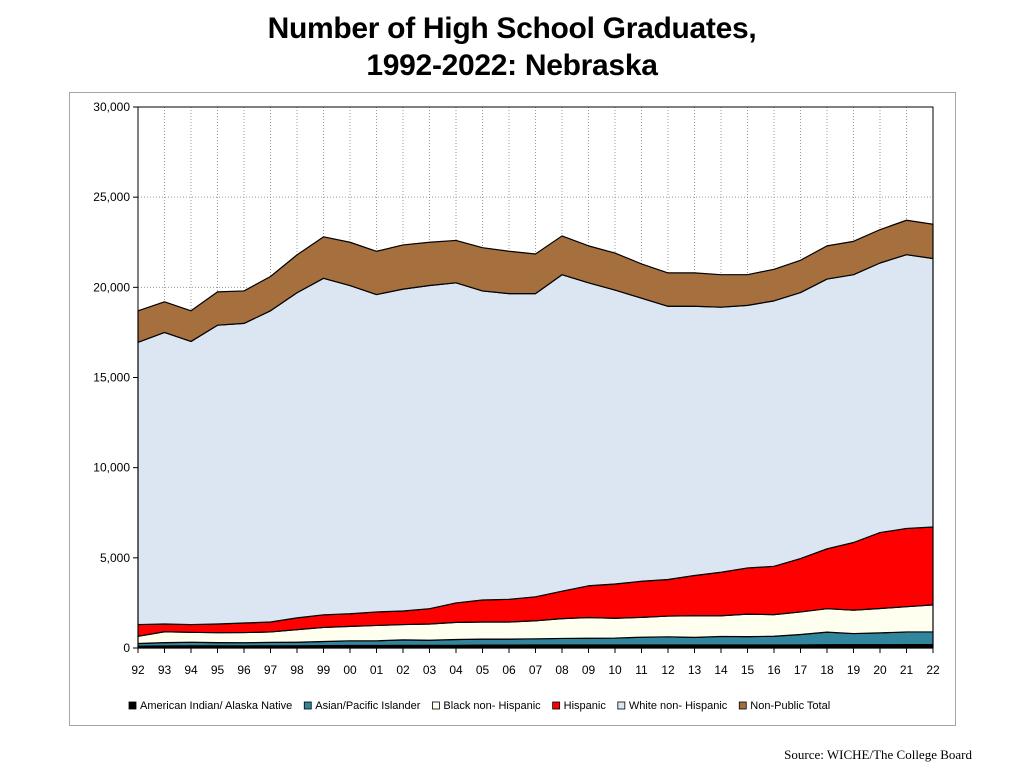 The width and height of the screenshot is (1024, 768). I want to click on legend-label: Non-Public Total, so click(790, 706).